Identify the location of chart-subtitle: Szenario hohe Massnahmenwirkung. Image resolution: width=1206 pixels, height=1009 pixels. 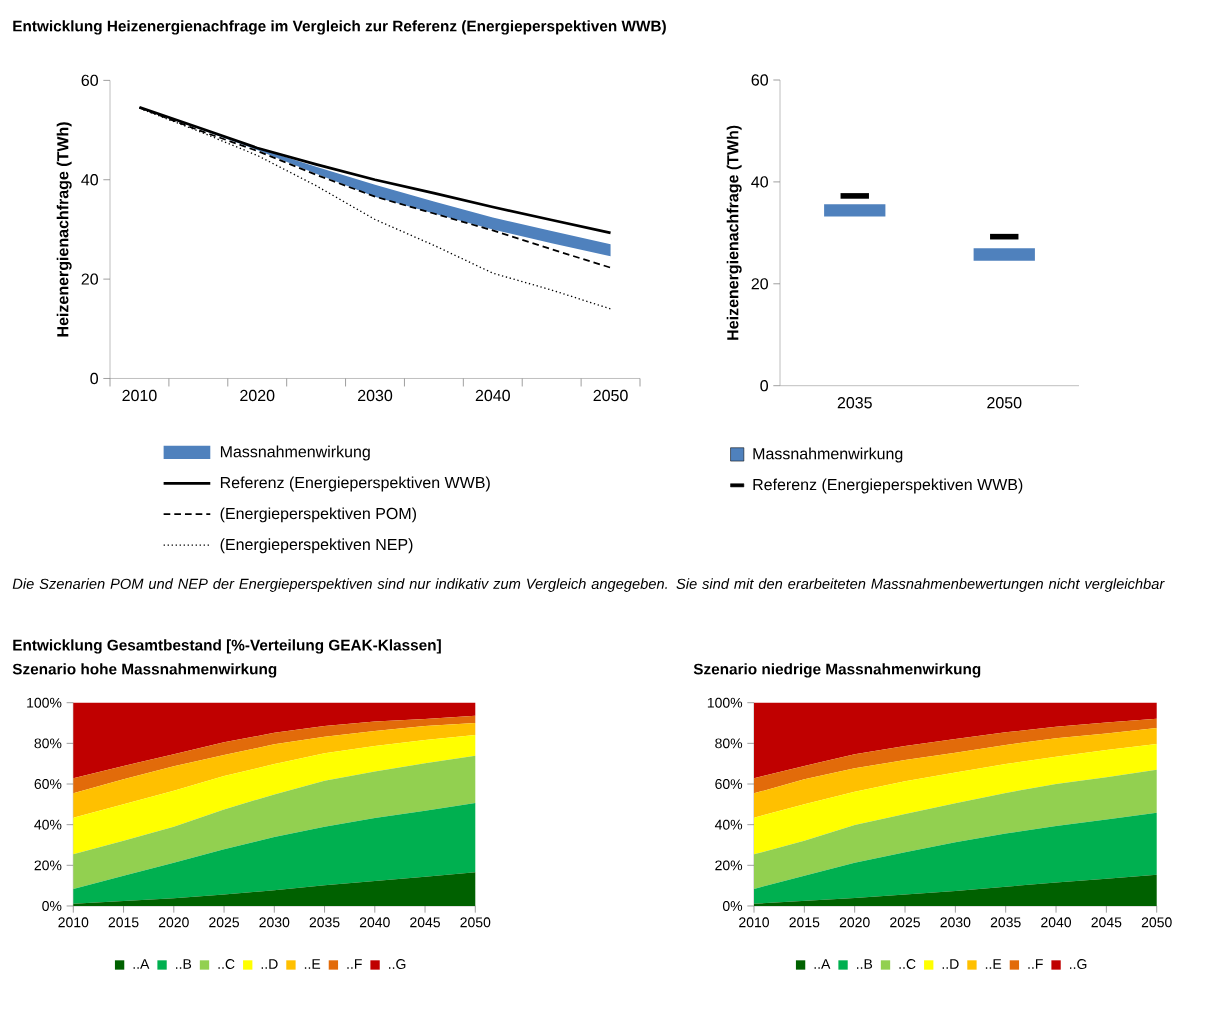
(144, 670).